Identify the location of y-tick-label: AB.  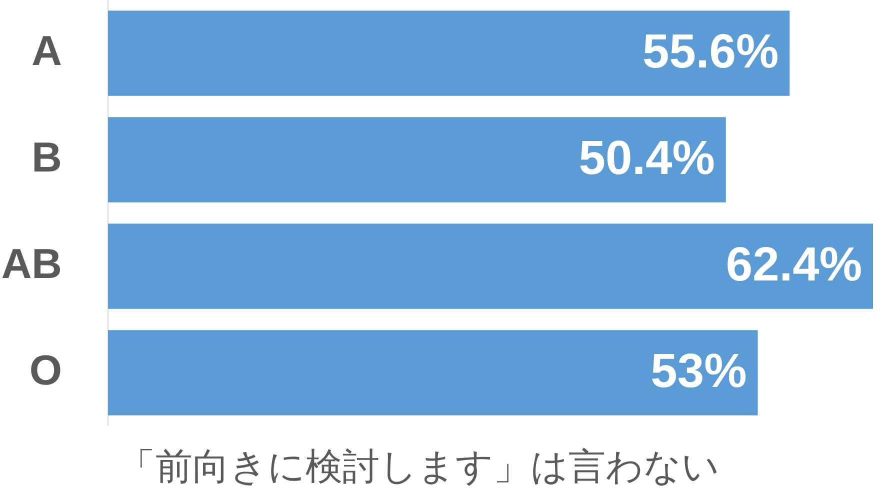
(31, 263).